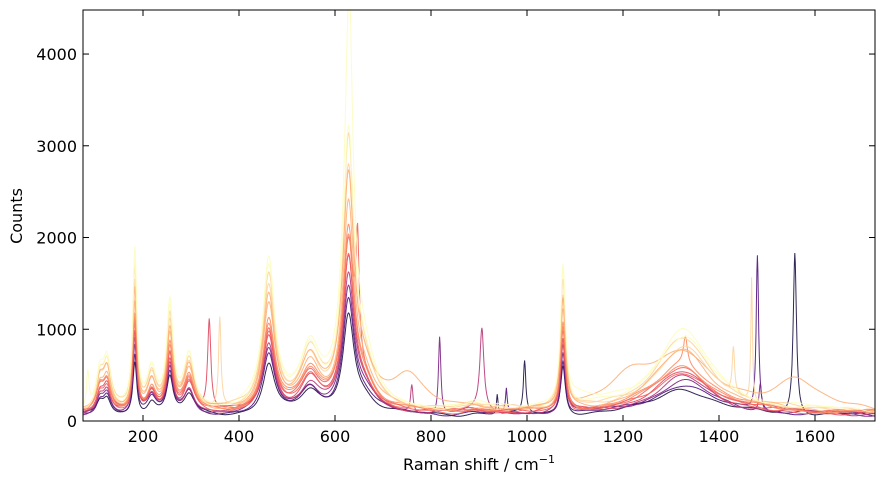 This screenshot has height=484, width=884. I want to click on y-tick-label: 4000, so click(56, 54).